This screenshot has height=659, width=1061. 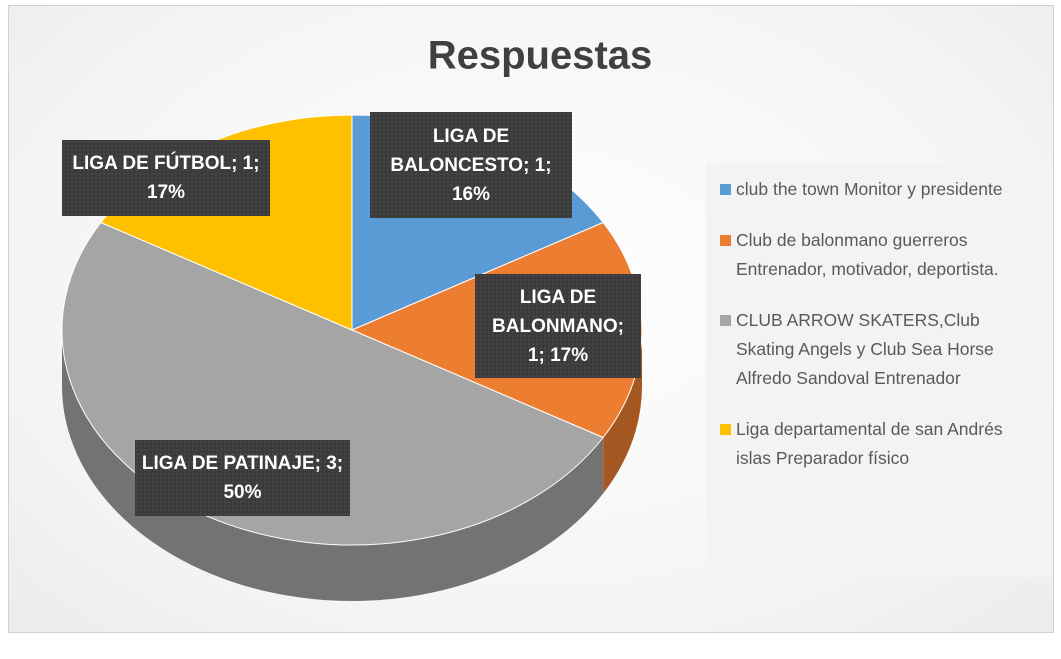 What do you see at coordinates (242, 478) in the screenshot?
I see `data-label: LIGA DE PATINAJE; 3; 50%` at bounding box center [242, 478].